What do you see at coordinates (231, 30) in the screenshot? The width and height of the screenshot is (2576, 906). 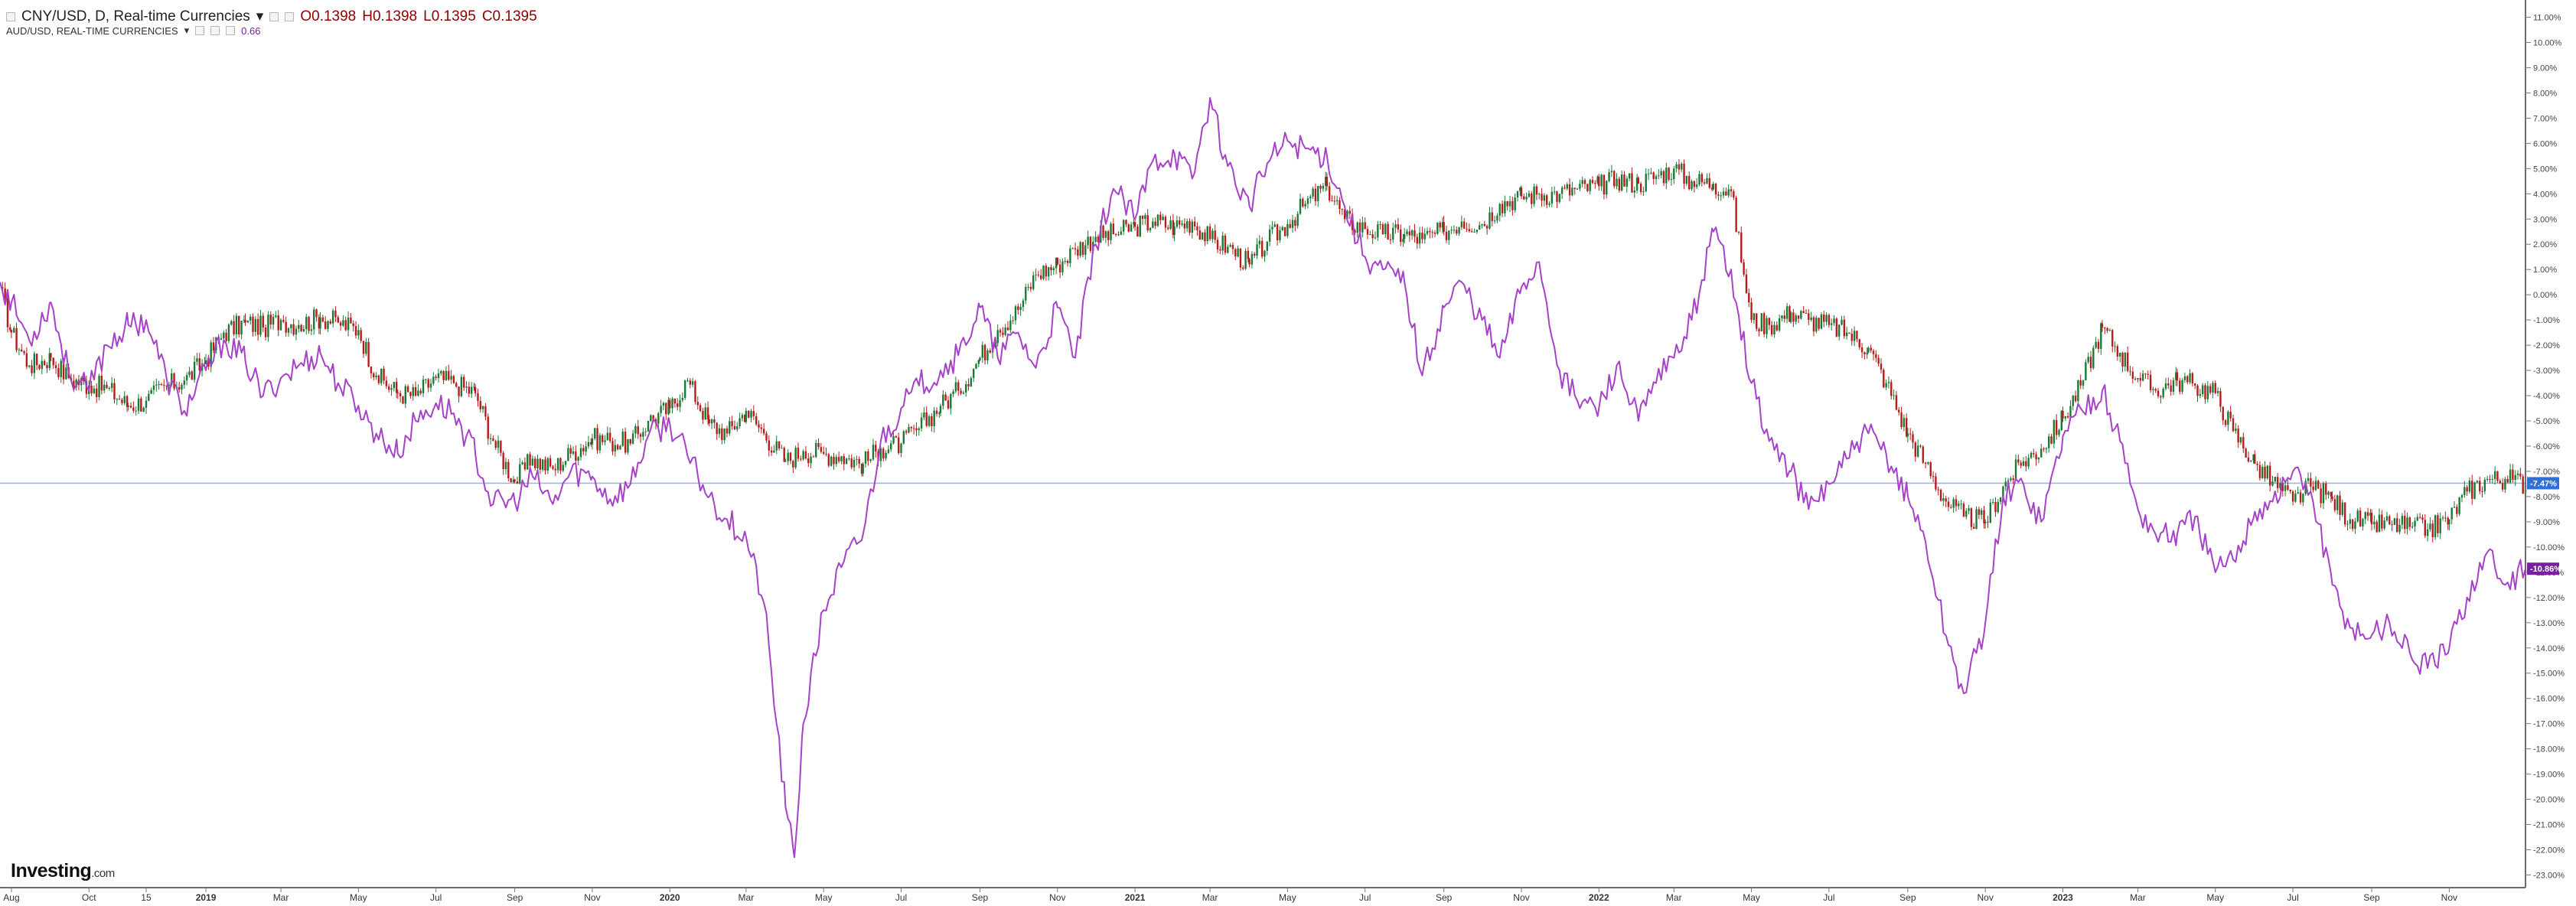 I see `remove-series-icon` at bounding box center [231, 30].